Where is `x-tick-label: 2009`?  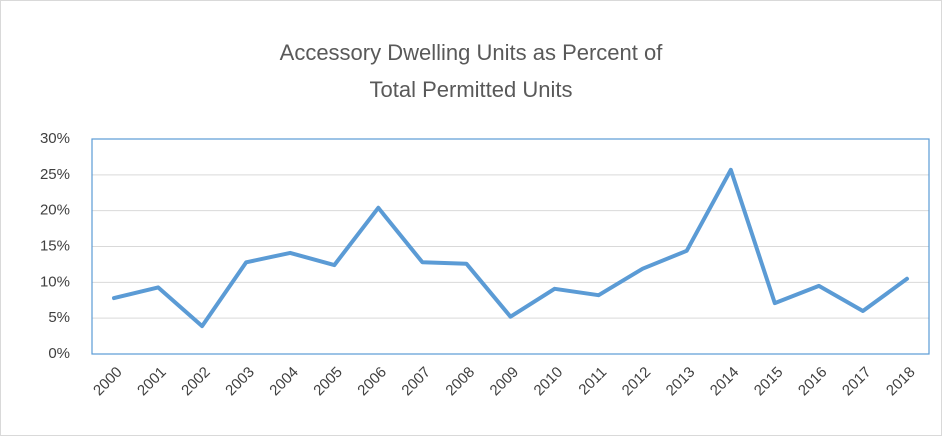 x-tick-label: 2009 is located at coordinates (505, 382).